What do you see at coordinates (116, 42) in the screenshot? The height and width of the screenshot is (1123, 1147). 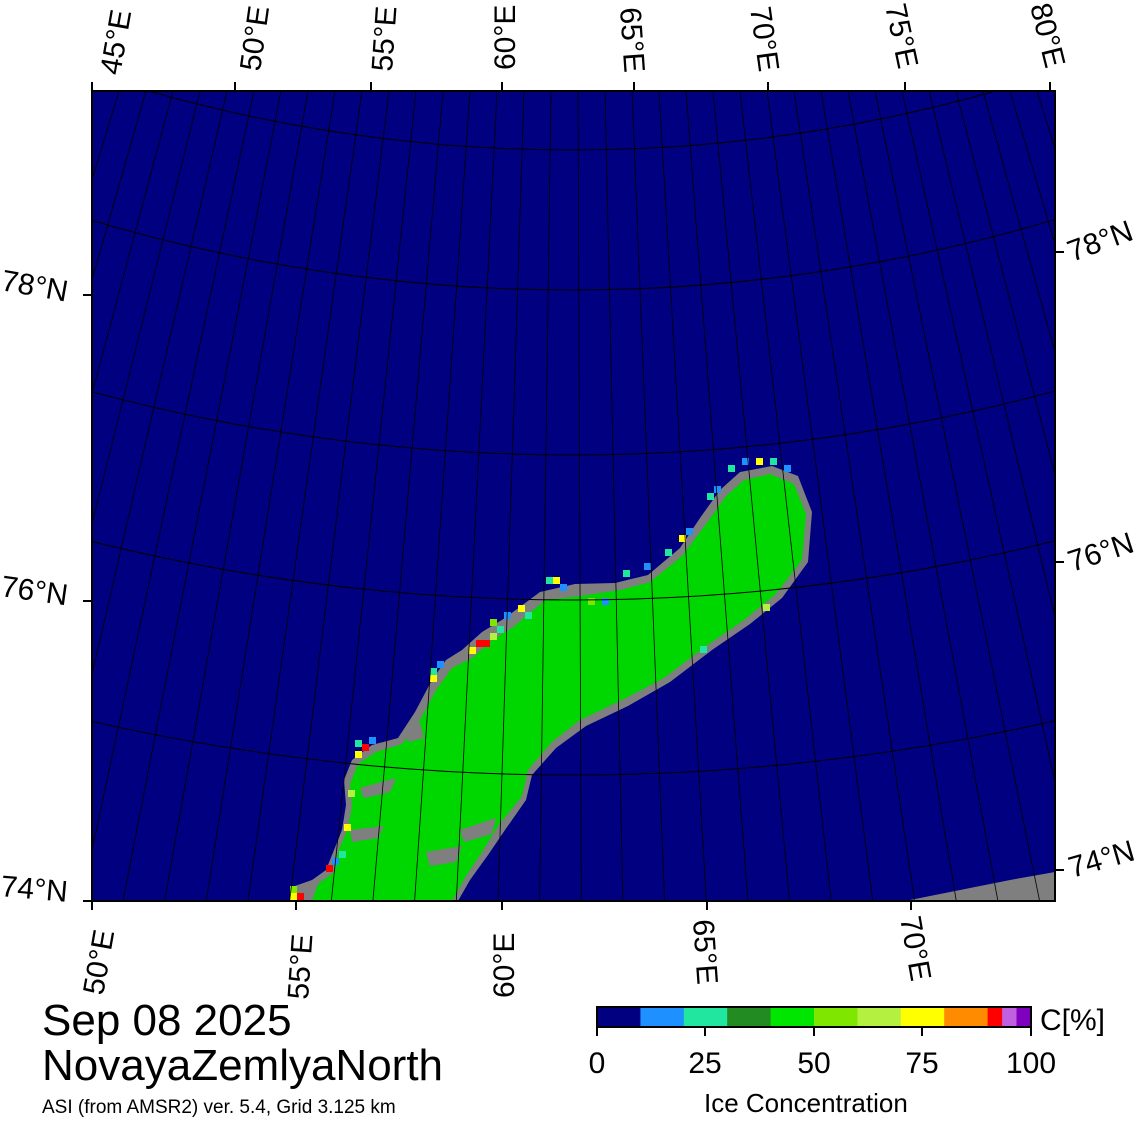 I see `top-lon-label: 45°E` at bounding box center [116, 42].